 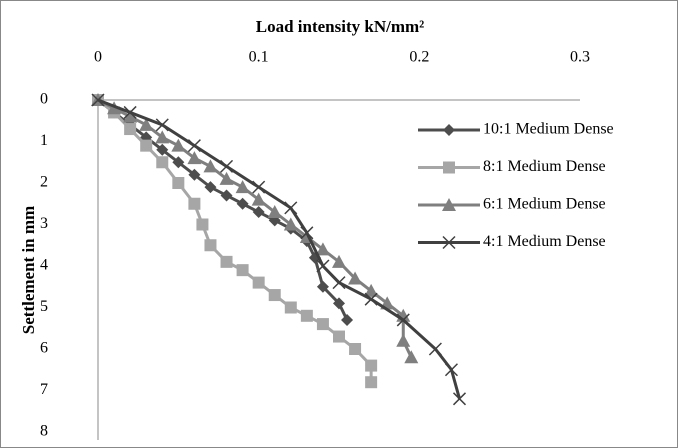 I want to click on y-tick-label: 7, so click(x=44, y=389).